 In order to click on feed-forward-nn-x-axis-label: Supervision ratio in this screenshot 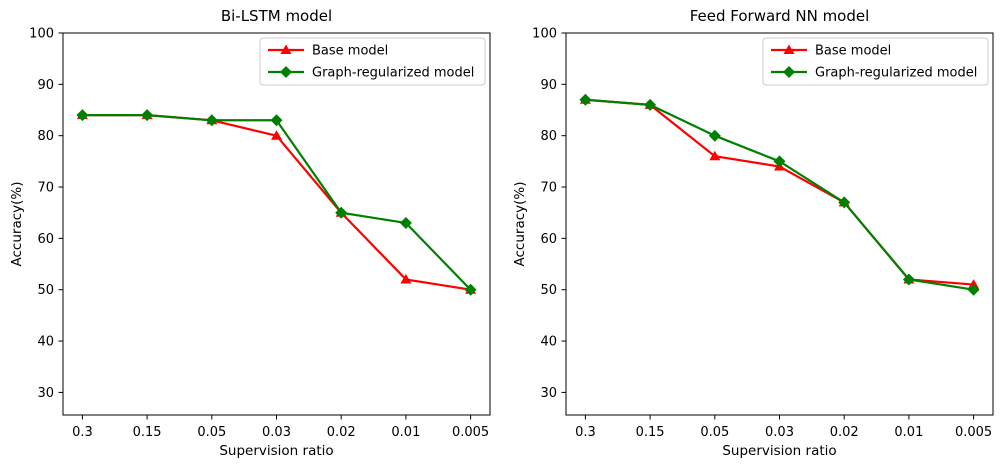, I will do `click(779, 451)`.